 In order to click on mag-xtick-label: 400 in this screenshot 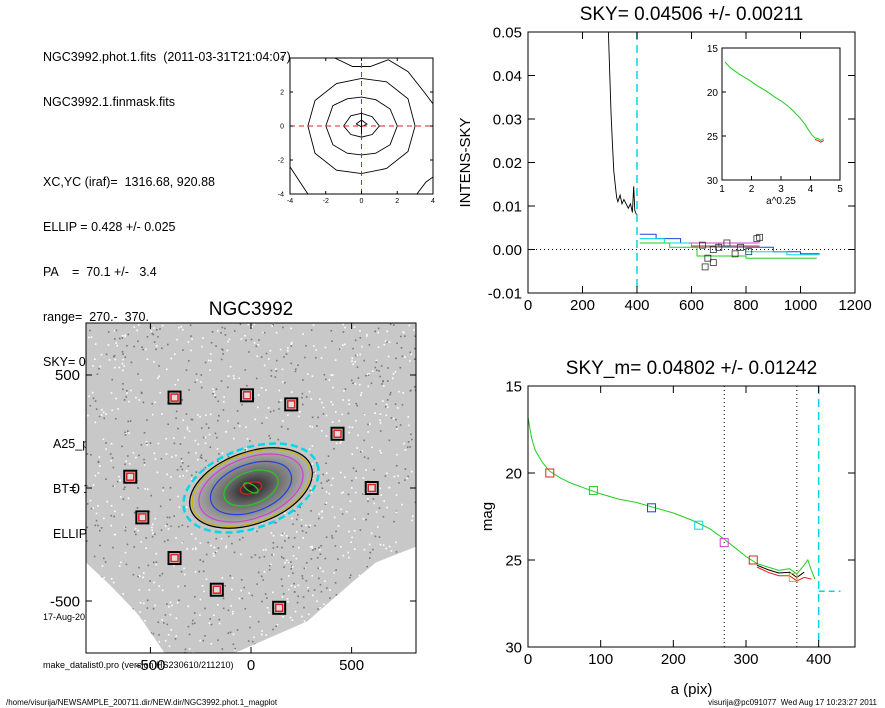, I will do `click(818, 659)`.